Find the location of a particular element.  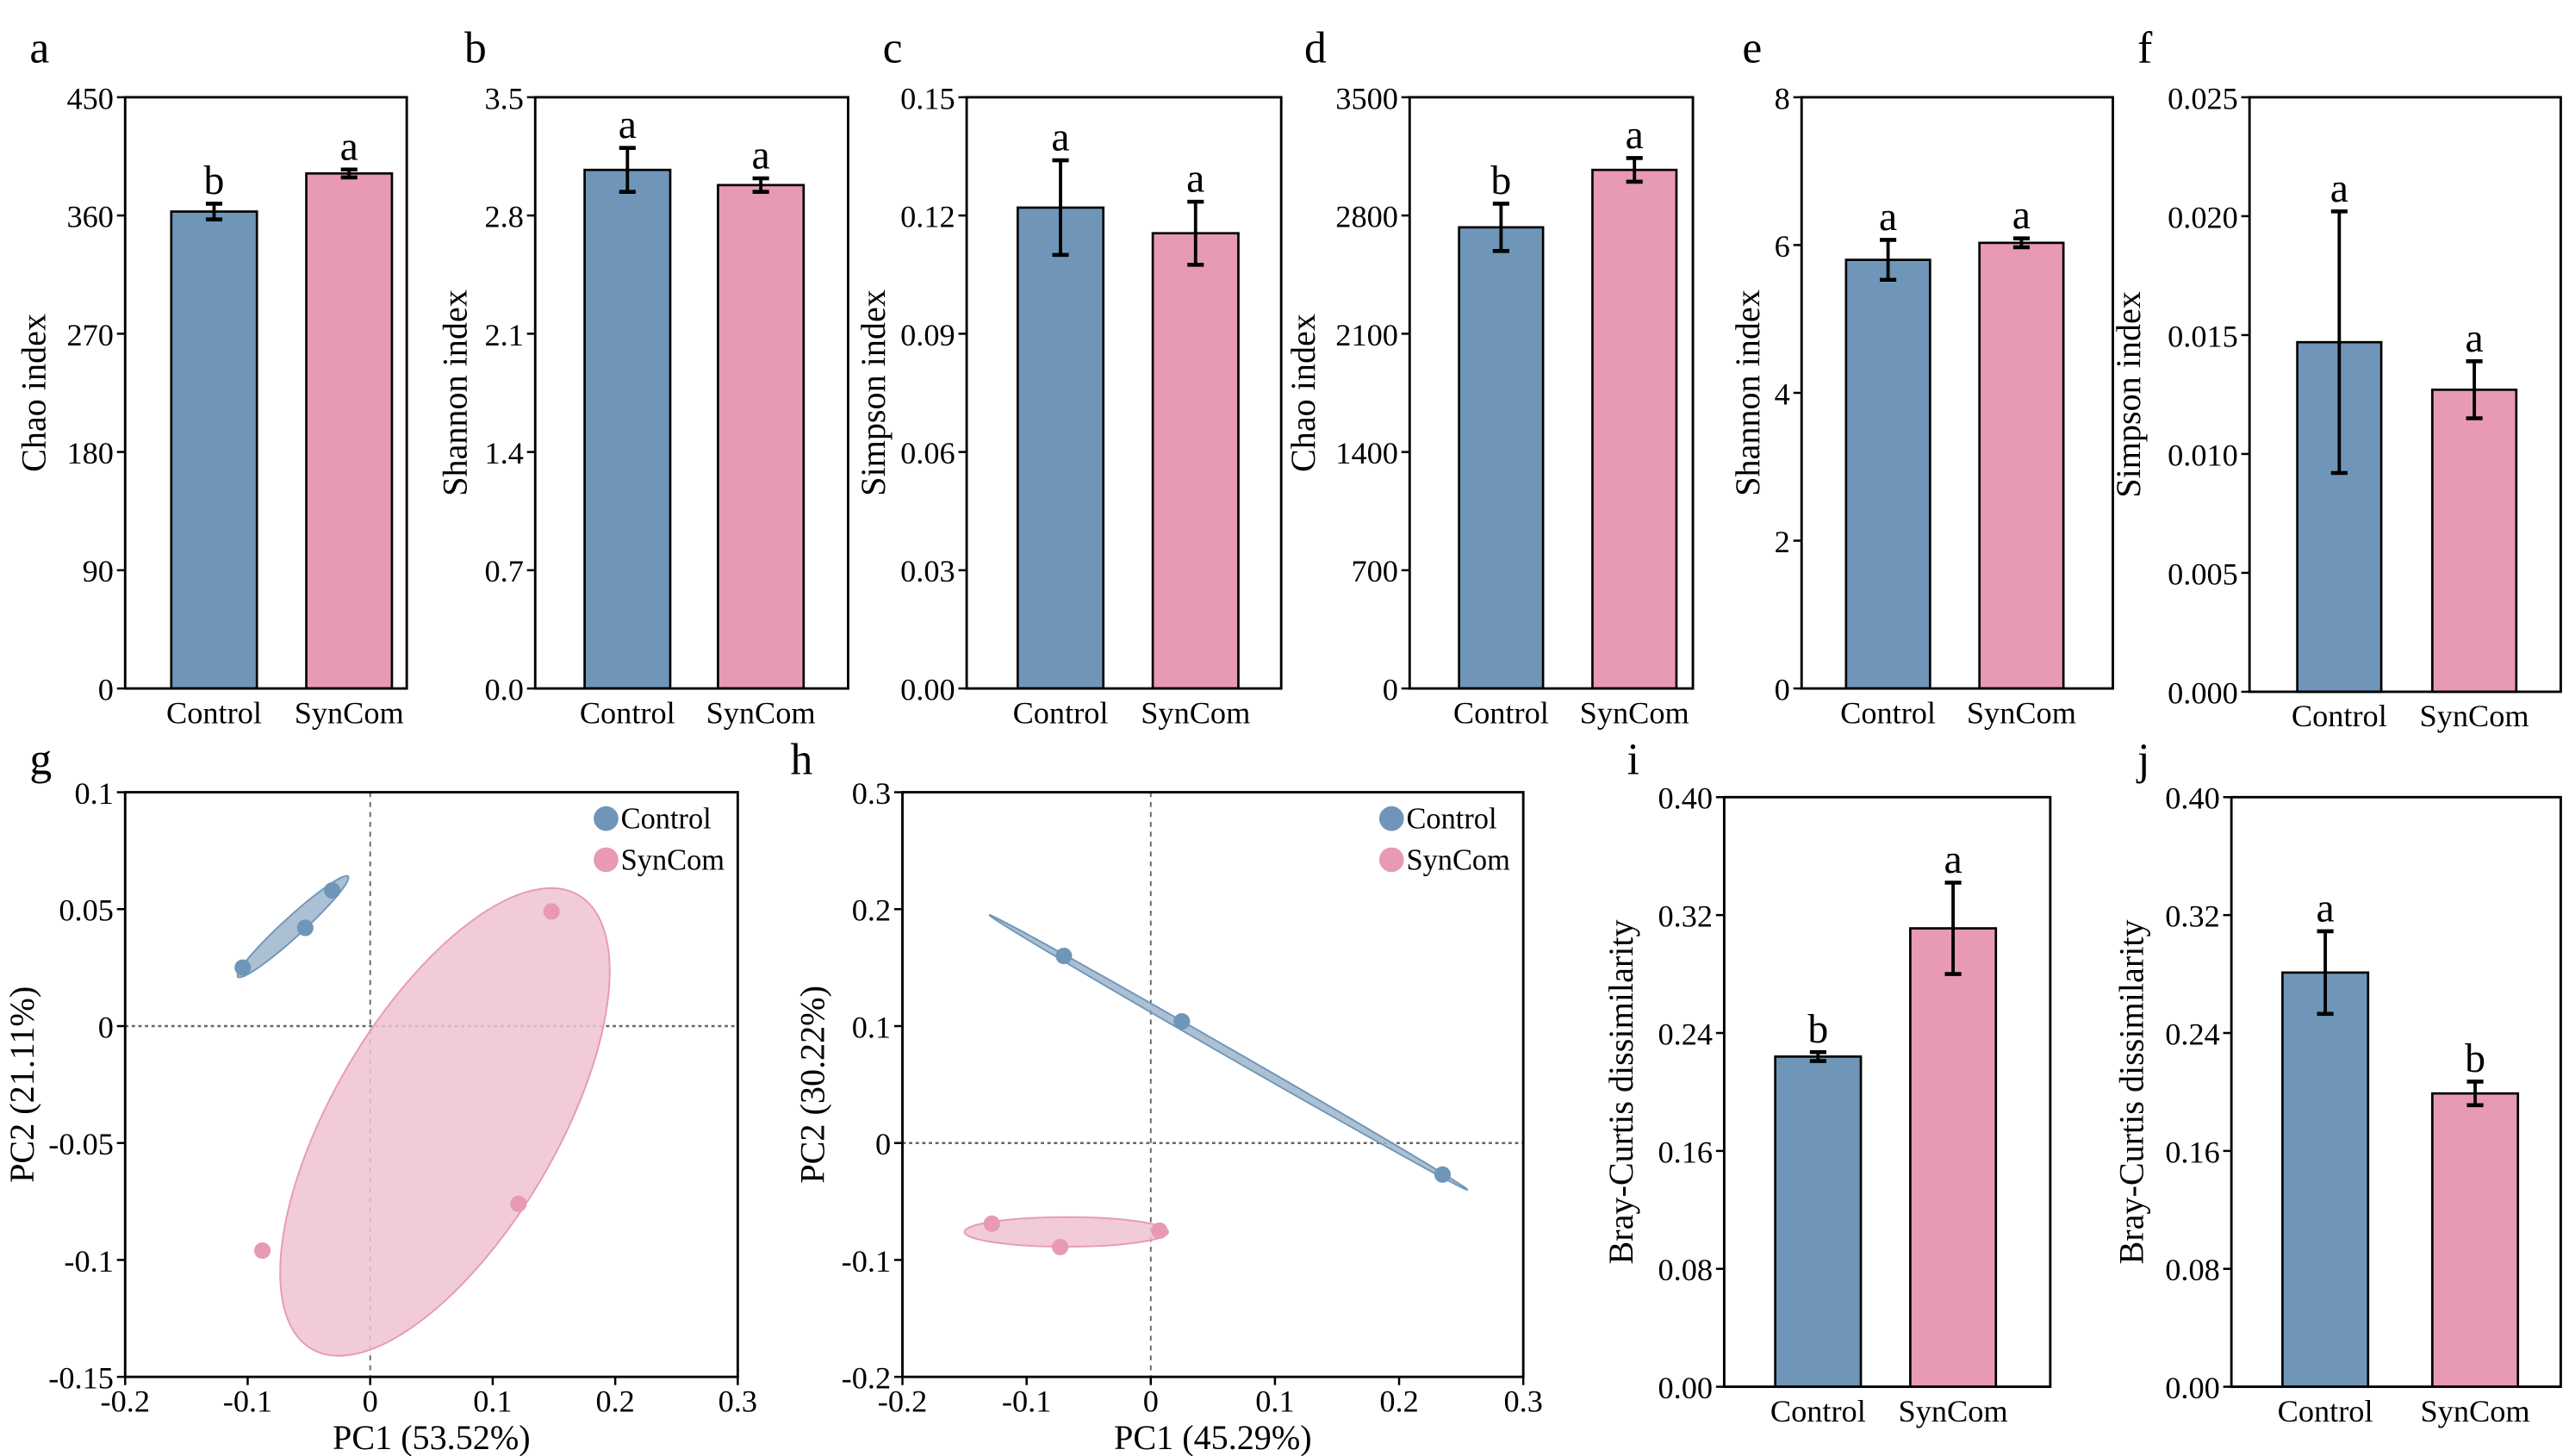

y-tick-label: 2 is located at coordinates (1783, 542).